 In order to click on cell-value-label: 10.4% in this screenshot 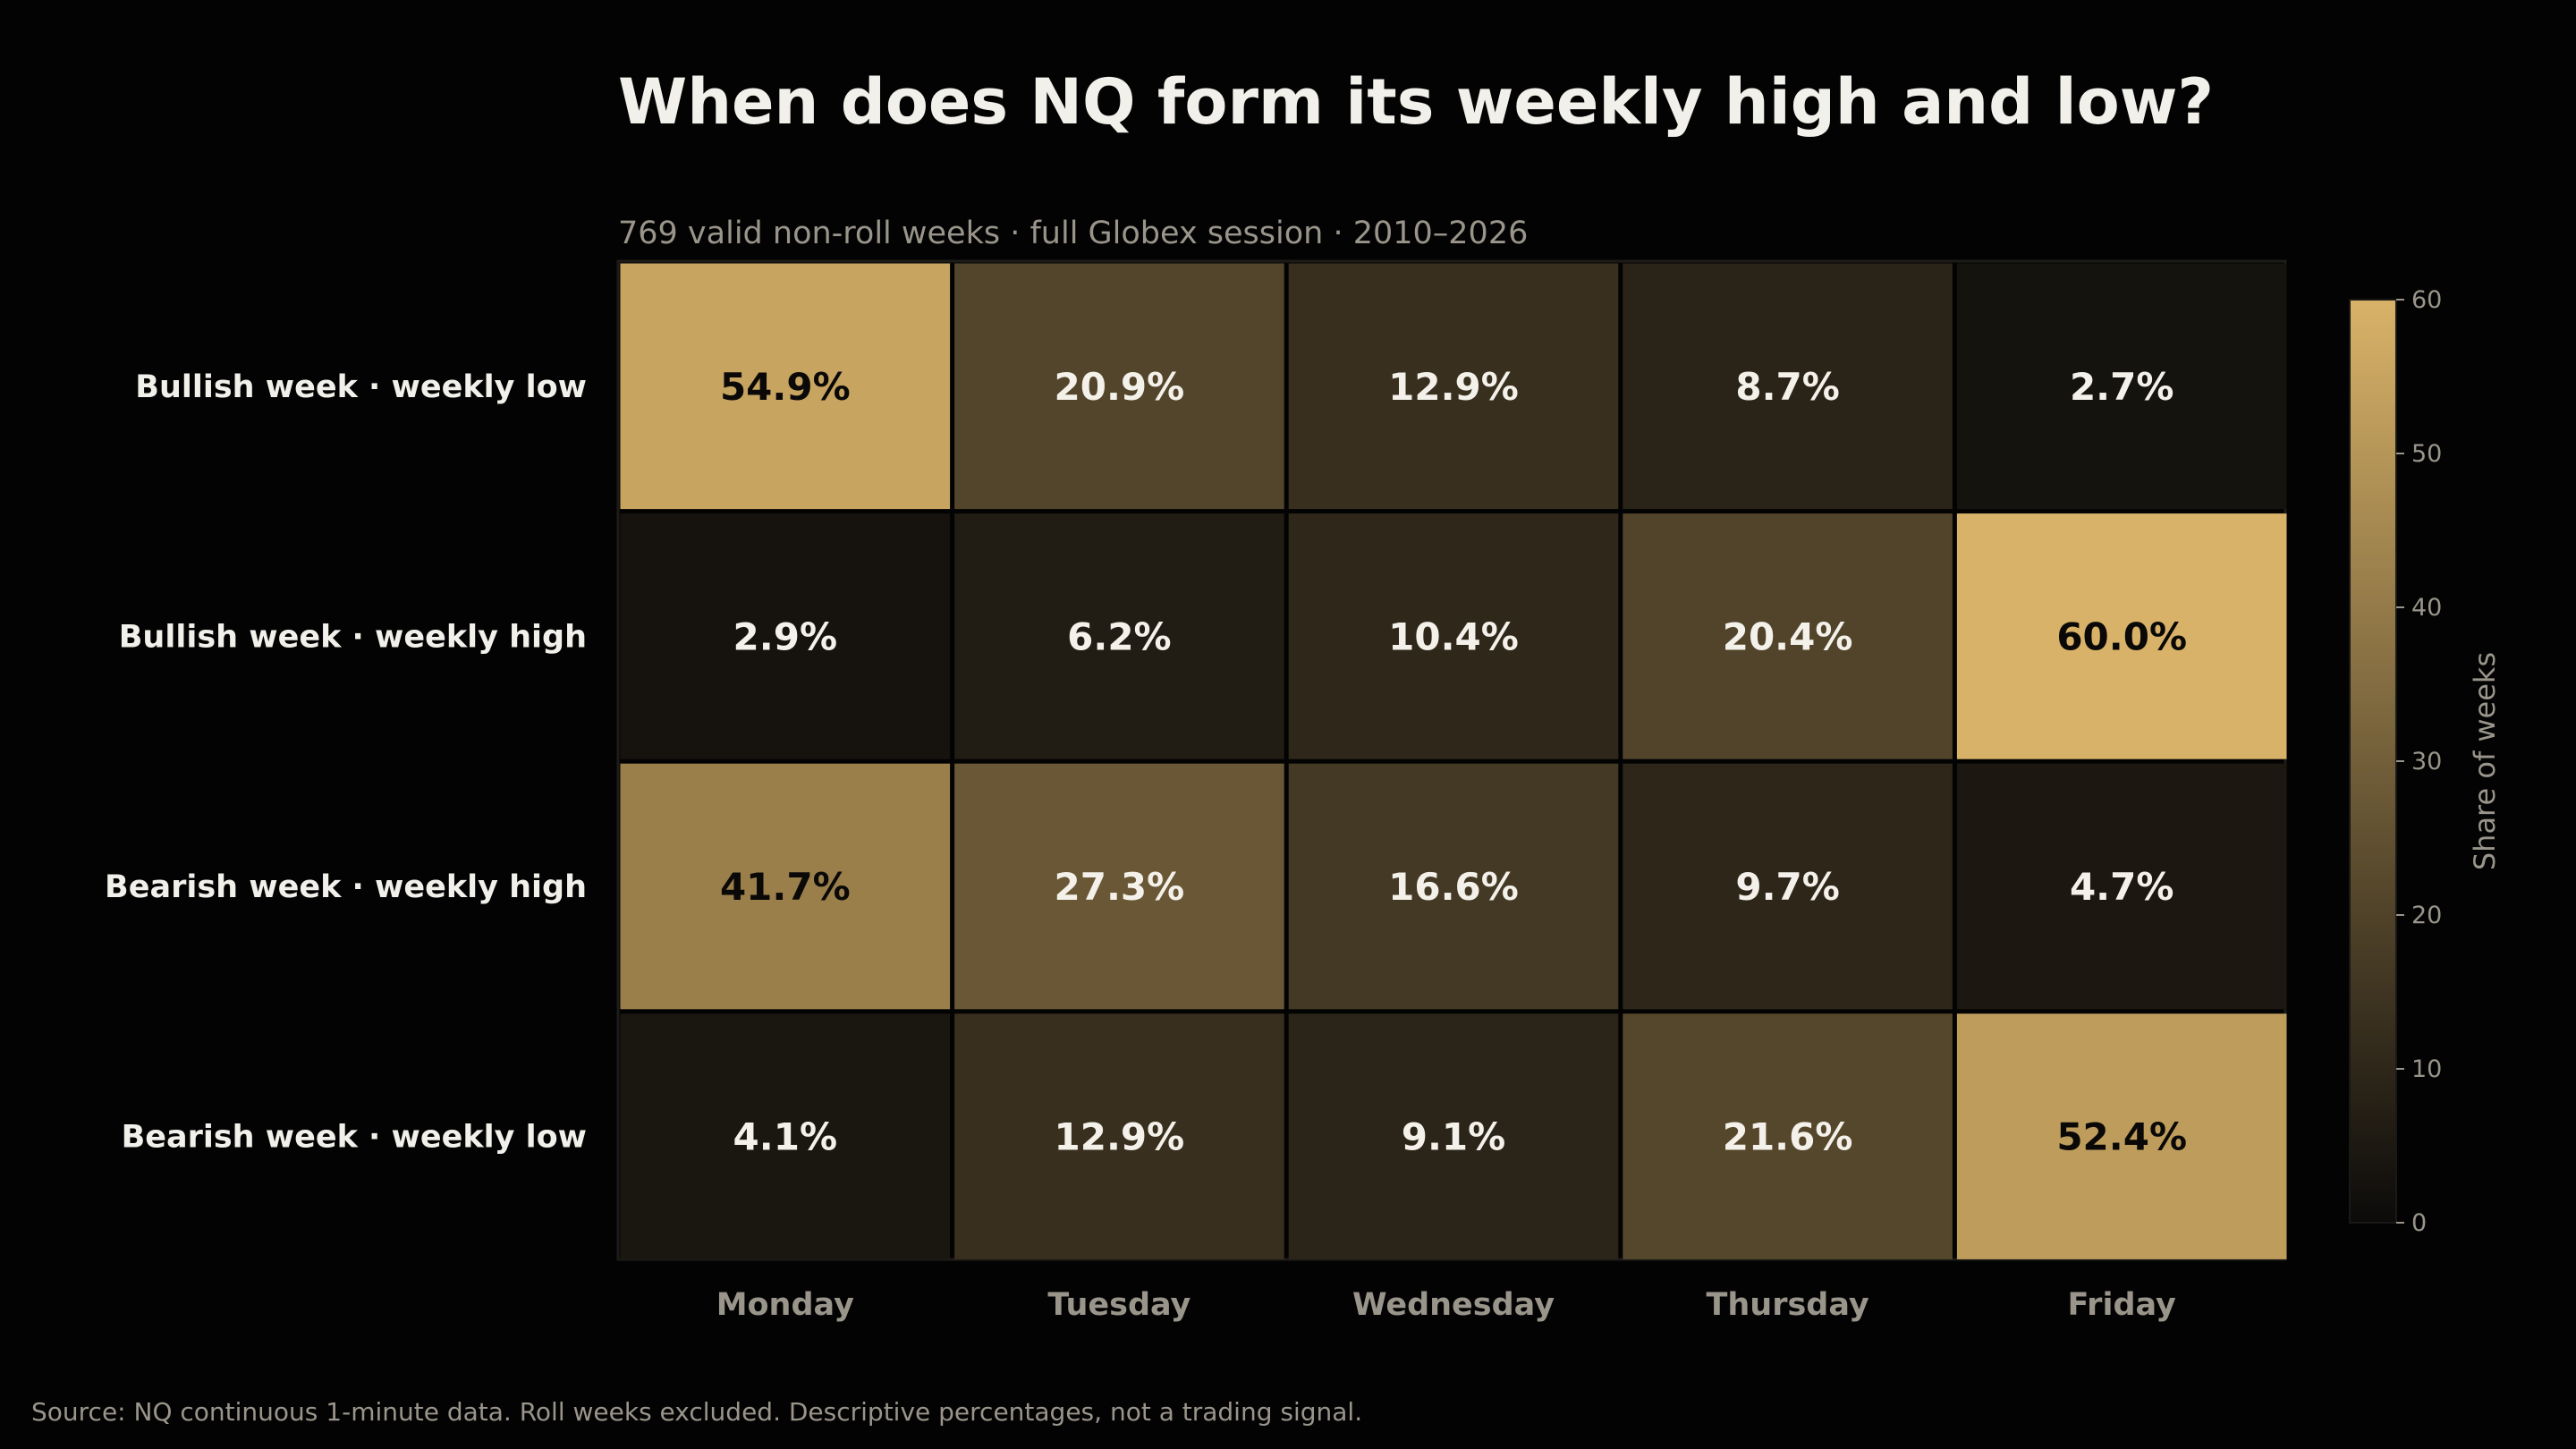, I will do `click(1453, 636)`.